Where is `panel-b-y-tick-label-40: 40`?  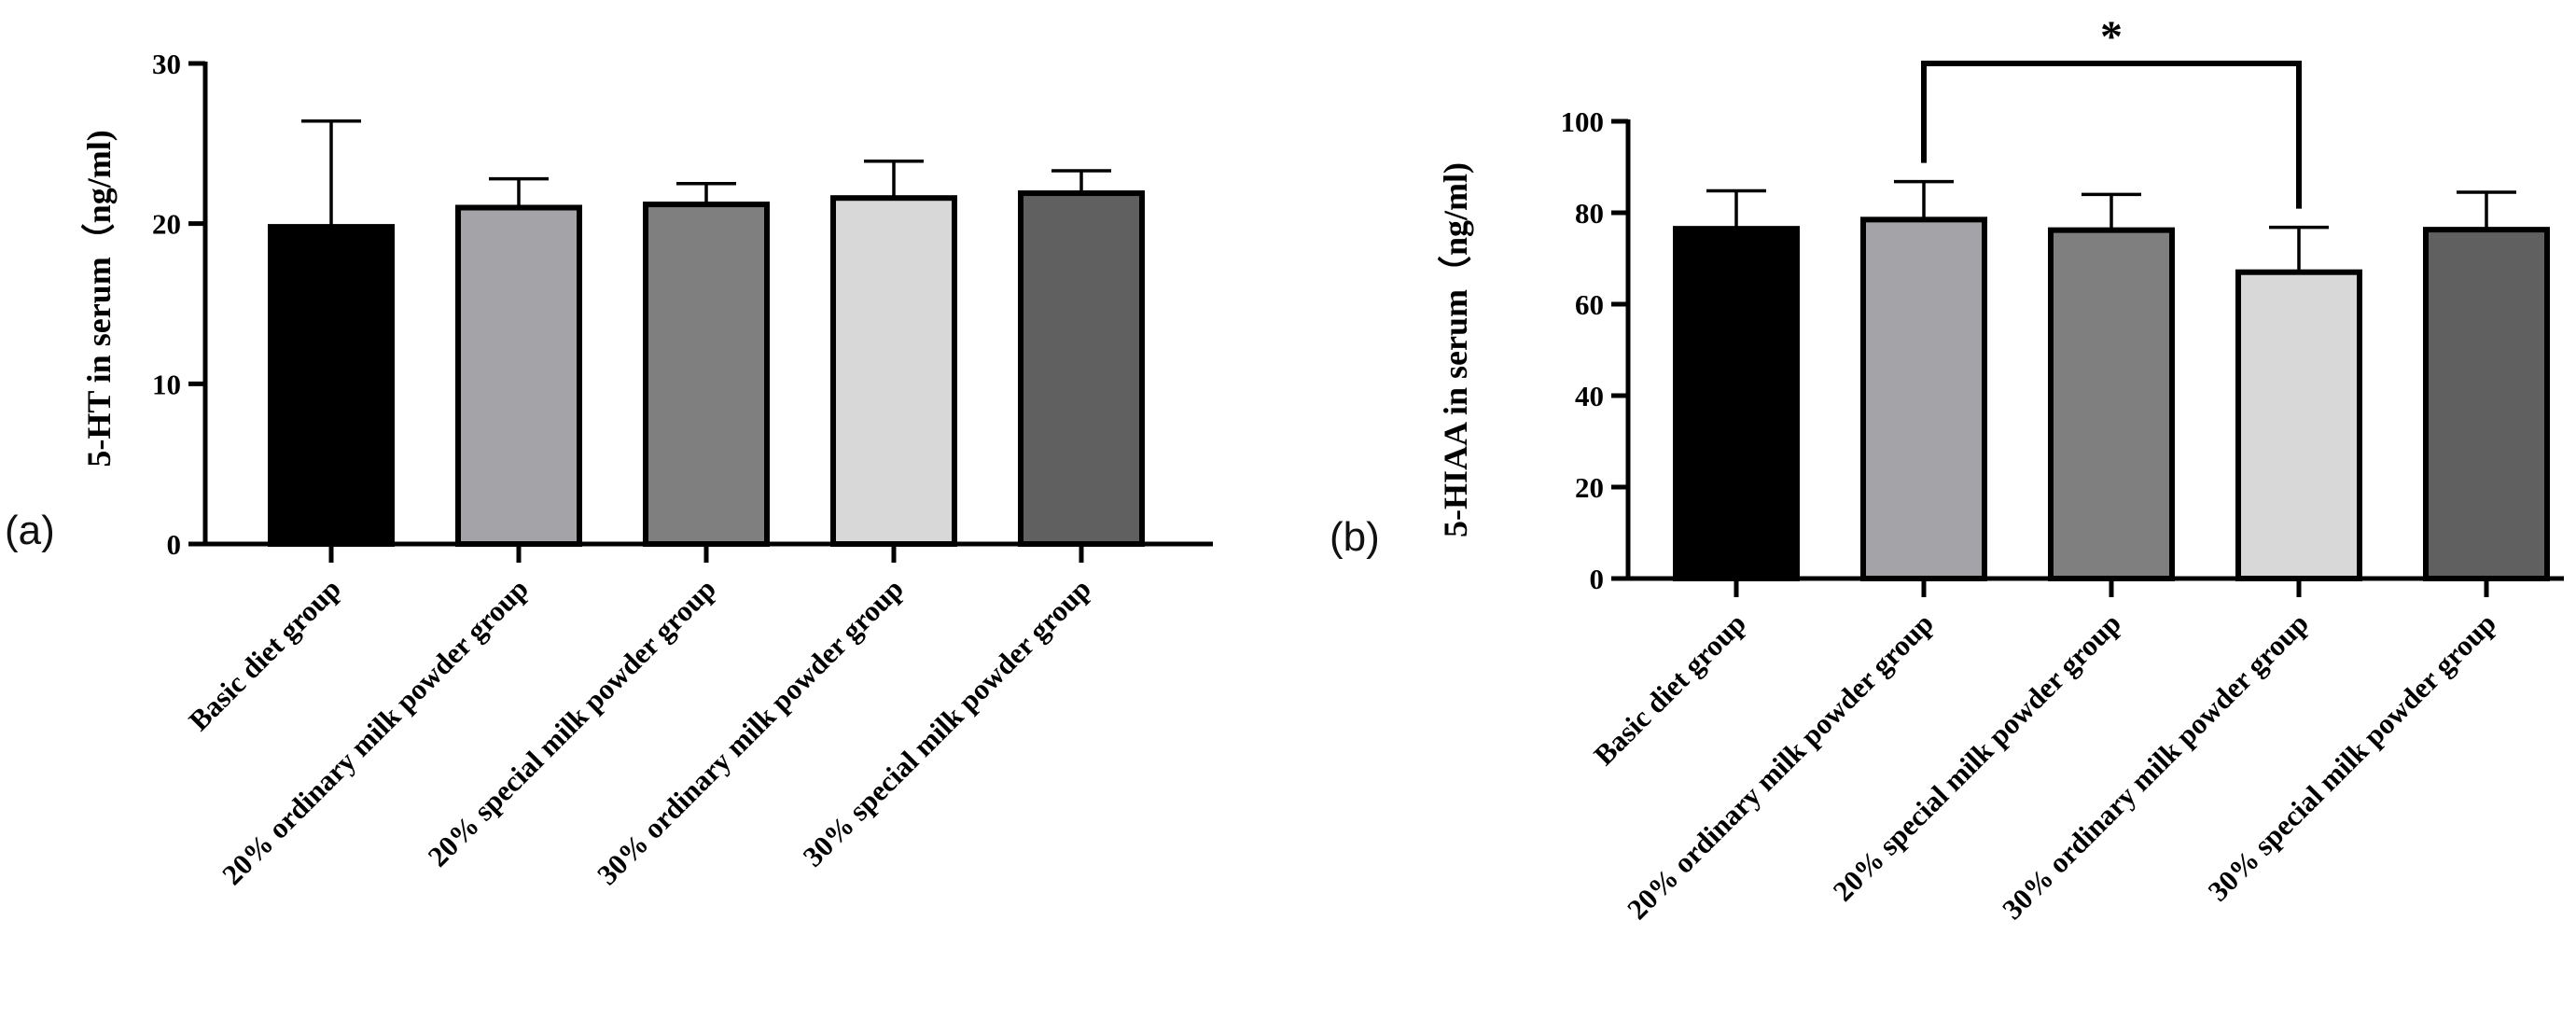
panel-b-y-tick-label-40: 40 is located at coordinates (1589, 396).